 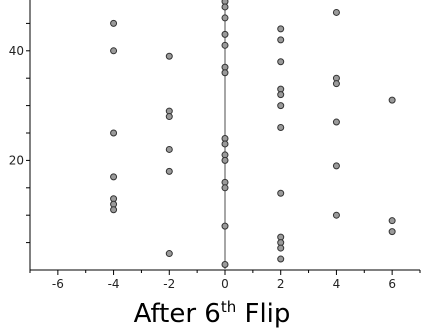 I want to click on chart-title: After 6th Flip, so click(x=212, y=313).